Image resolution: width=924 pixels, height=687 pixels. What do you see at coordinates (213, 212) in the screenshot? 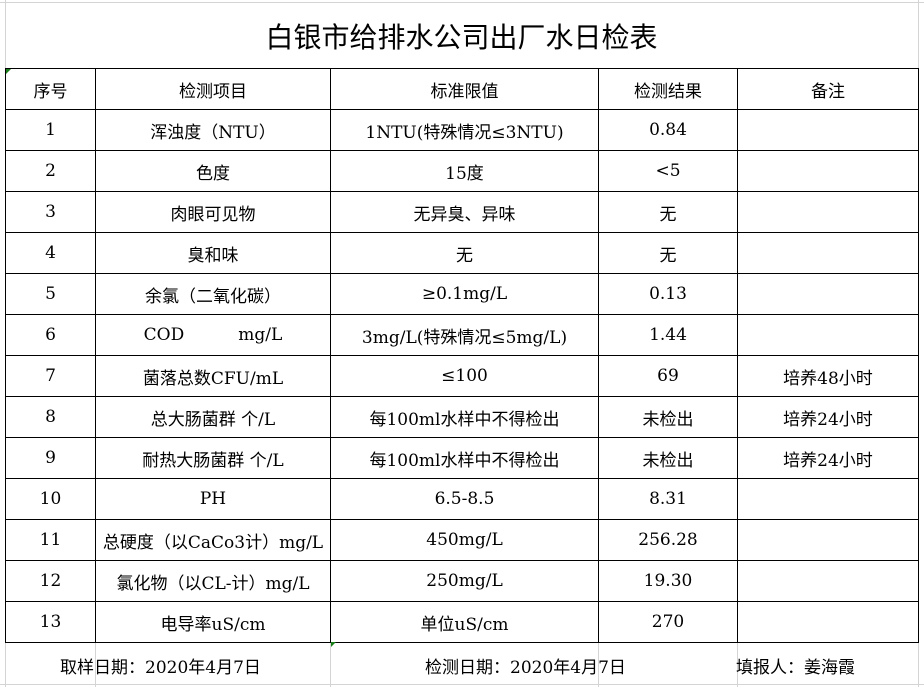
I see `test-item-cell: 肉眼可见物` at bounding box center [213, 212].